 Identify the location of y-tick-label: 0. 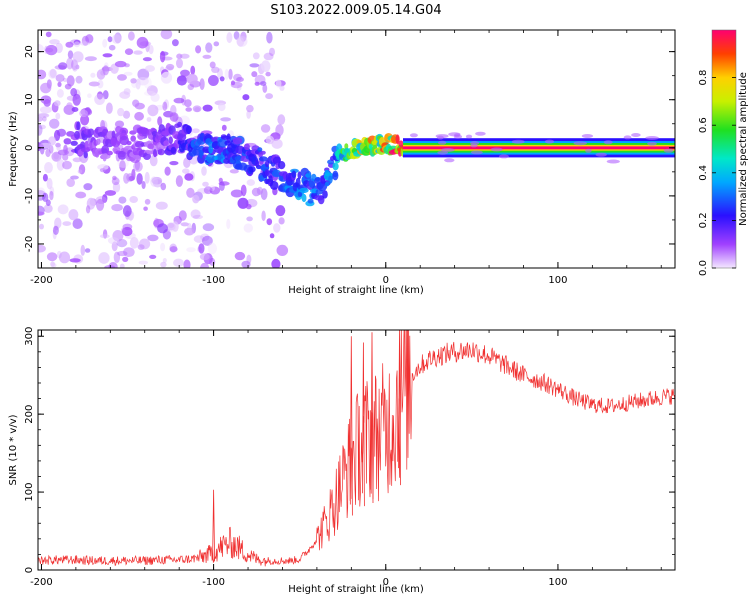
(29, 570).